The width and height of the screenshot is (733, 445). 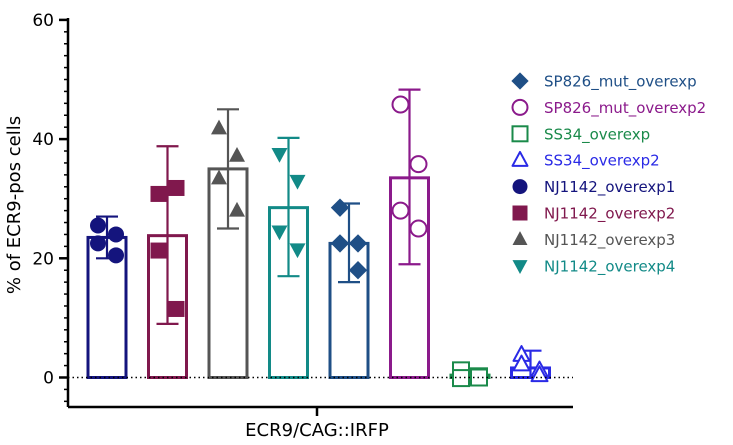 What do you see at coordinates (602, 161) in the screenshot?
I see `legend-label: SS34_overexp2` at bounding box center [602, 161].